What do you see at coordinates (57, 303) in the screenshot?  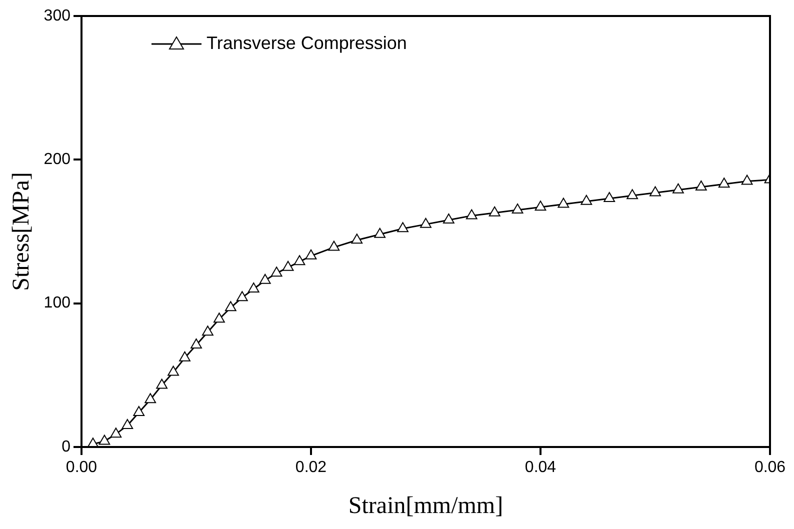 I see `y-tick-label: 100` at bounding box center [57, 303].